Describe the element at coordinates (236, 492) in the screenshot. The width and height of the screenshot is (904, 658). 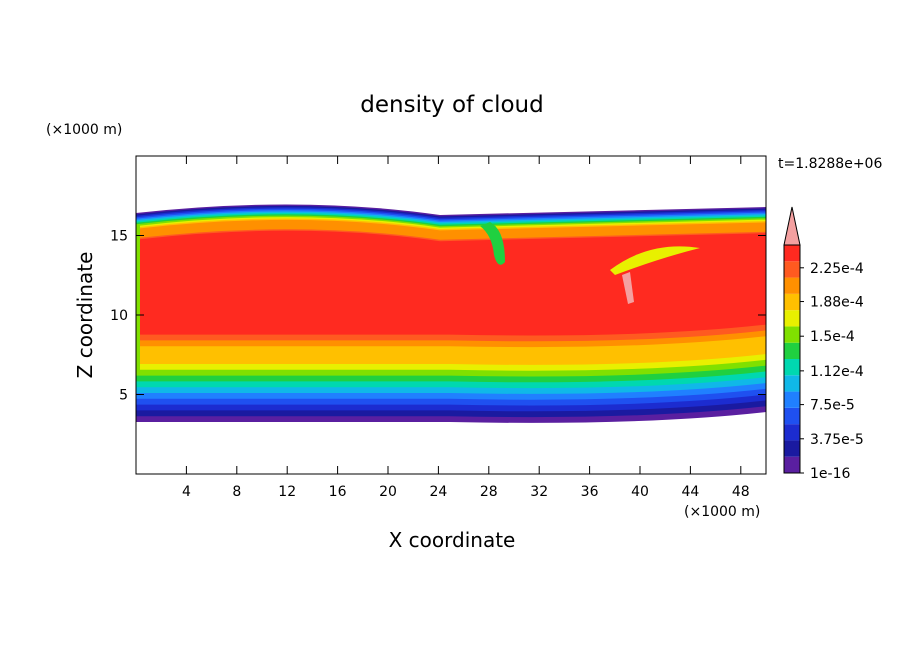
I see `x-tick-label: 8` at that location.